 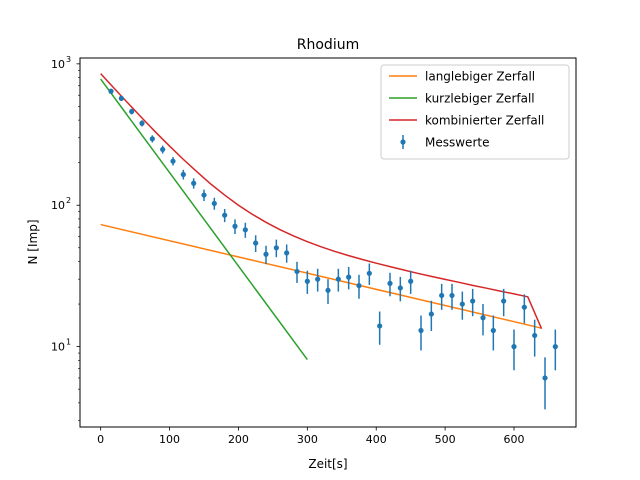 I want to click on y-tick-exponent: 3, so click(x=68, y=59).